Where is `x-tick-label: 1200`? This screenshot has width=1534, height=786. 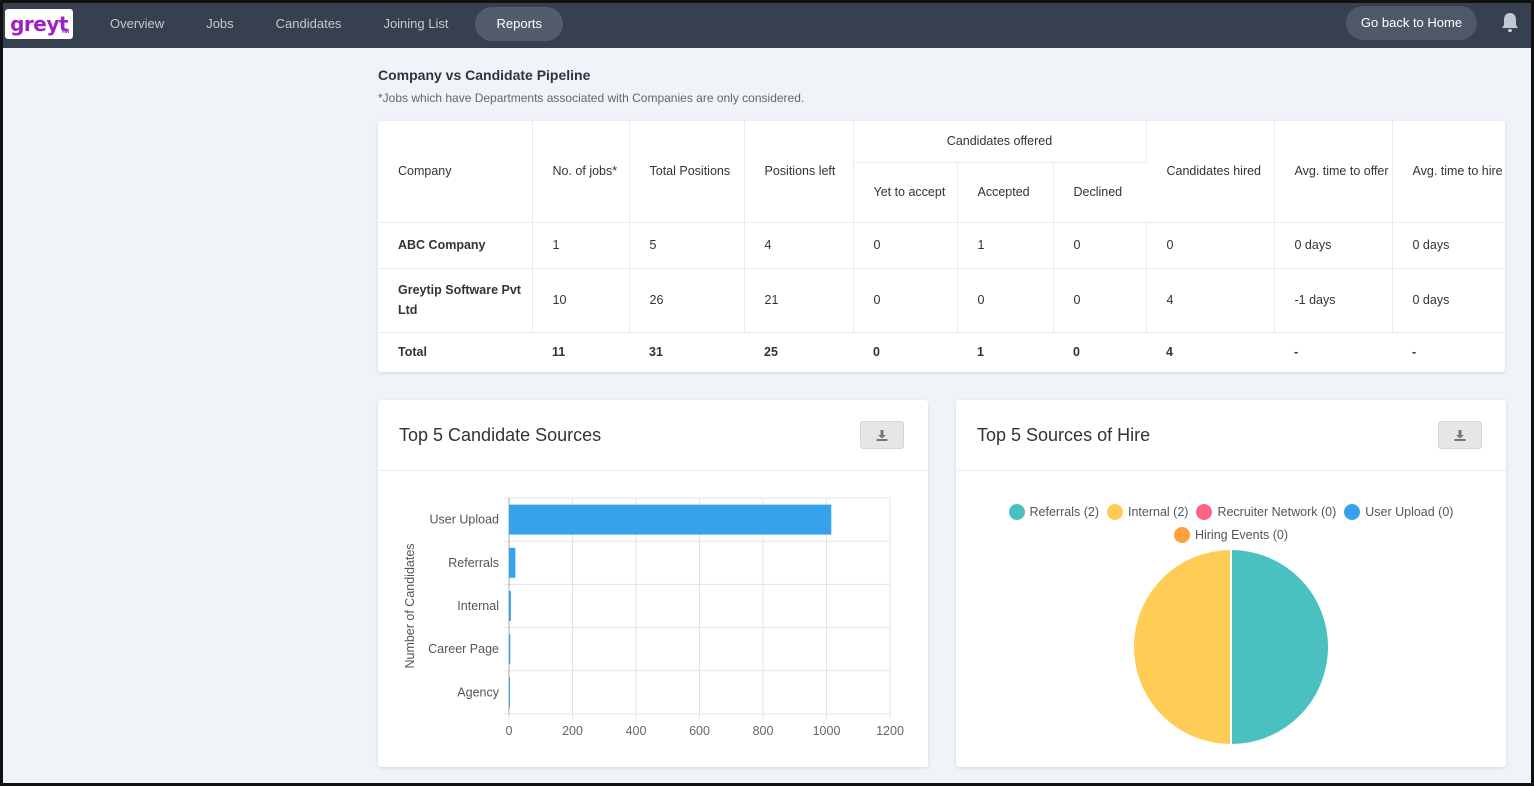 x-tick-label: 1200 is located at coordinates (890, 731).